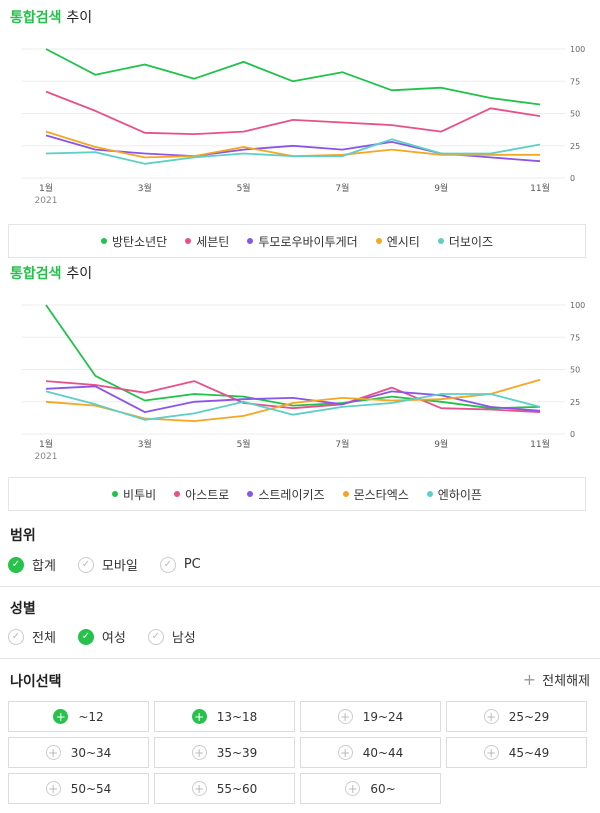 This screenshot has width=600, height=813. I want to click on chart-1-title-dark: 추이, so click(79, 18).